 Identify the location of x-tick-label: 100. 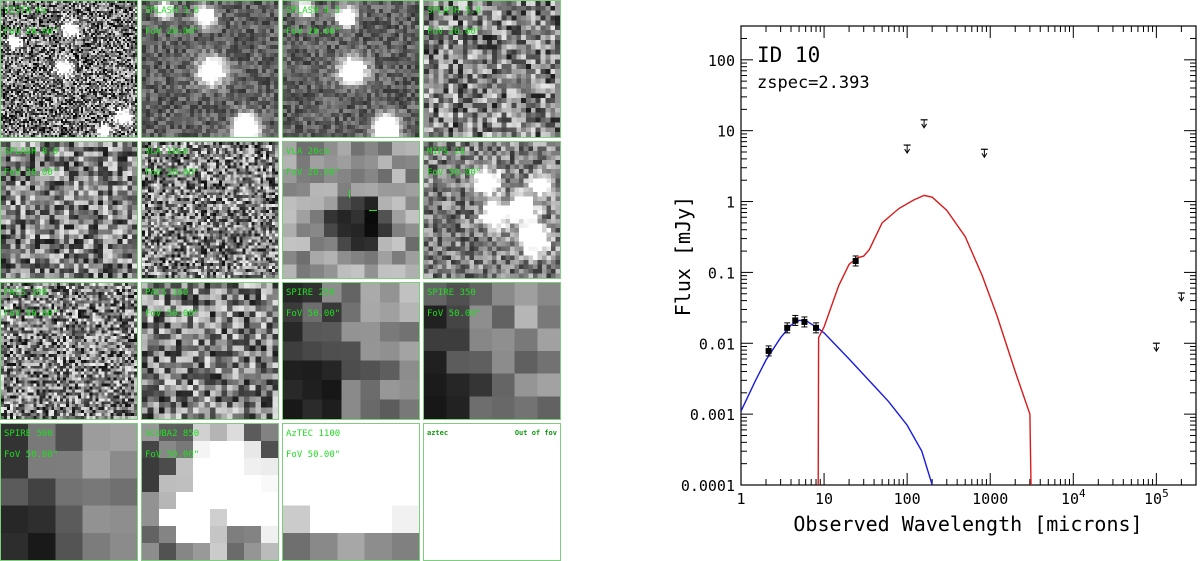
(907, 499).